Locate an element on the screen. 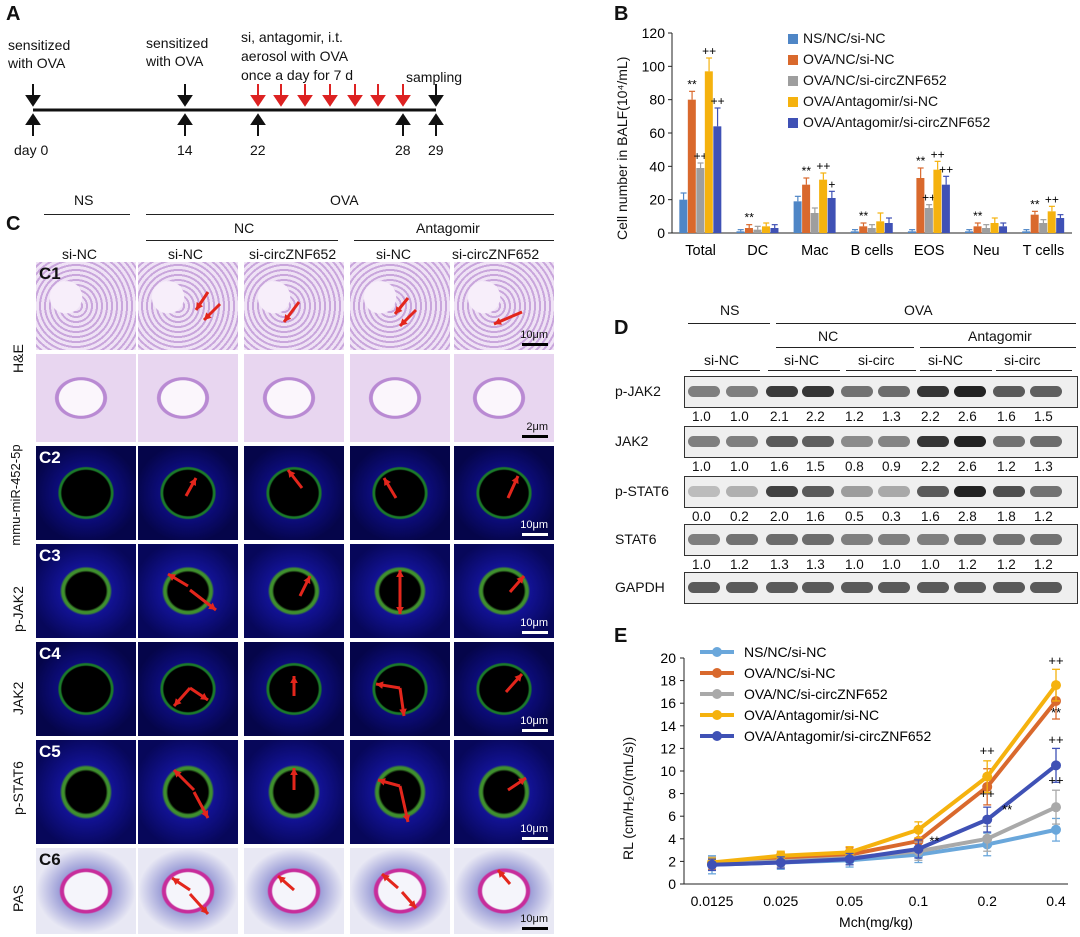 The height and width of the screenshot is (937, 1080). panel-c-row-label-pstat6: p-STAT6 is located at coordinates (18, 788).